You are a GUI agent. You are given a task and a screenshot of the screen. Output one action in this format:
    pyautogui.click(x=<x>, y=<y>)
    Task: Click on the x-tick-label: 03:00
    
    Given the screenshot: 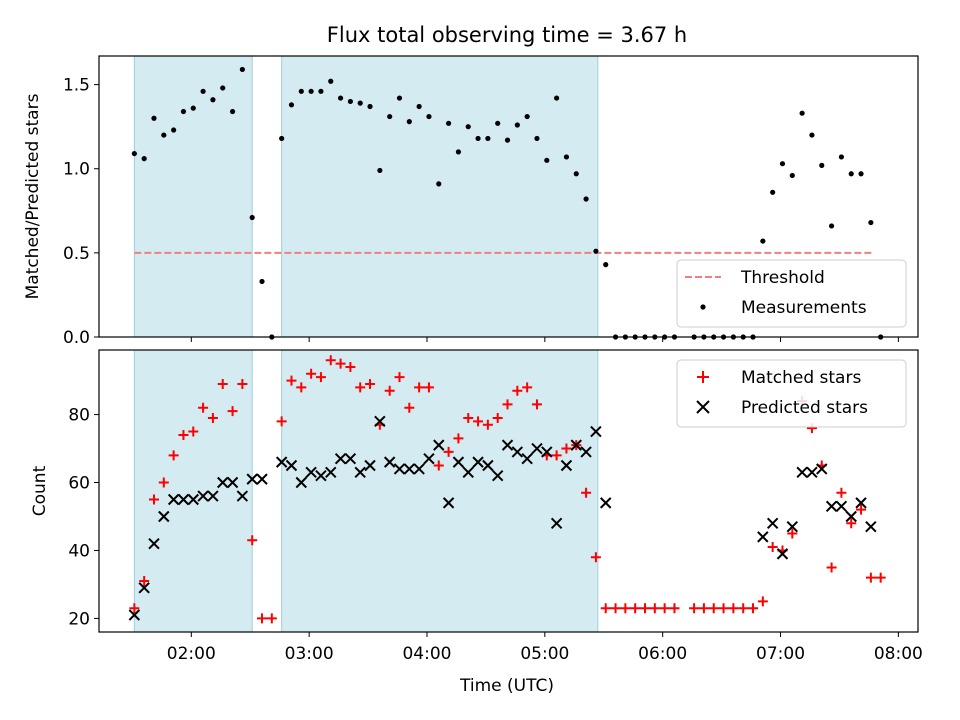 What is the action you would take?
    pyautogui.click(x=309, y=654)
    